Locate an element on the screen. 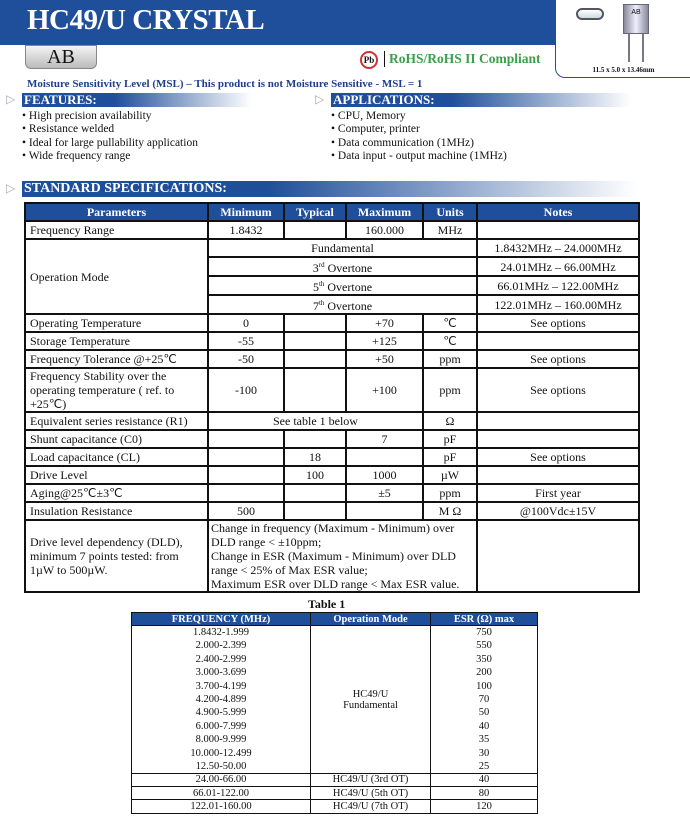 This screenshot has height=832, width=690. cell: ±5 is located at coordinates (384, 493).